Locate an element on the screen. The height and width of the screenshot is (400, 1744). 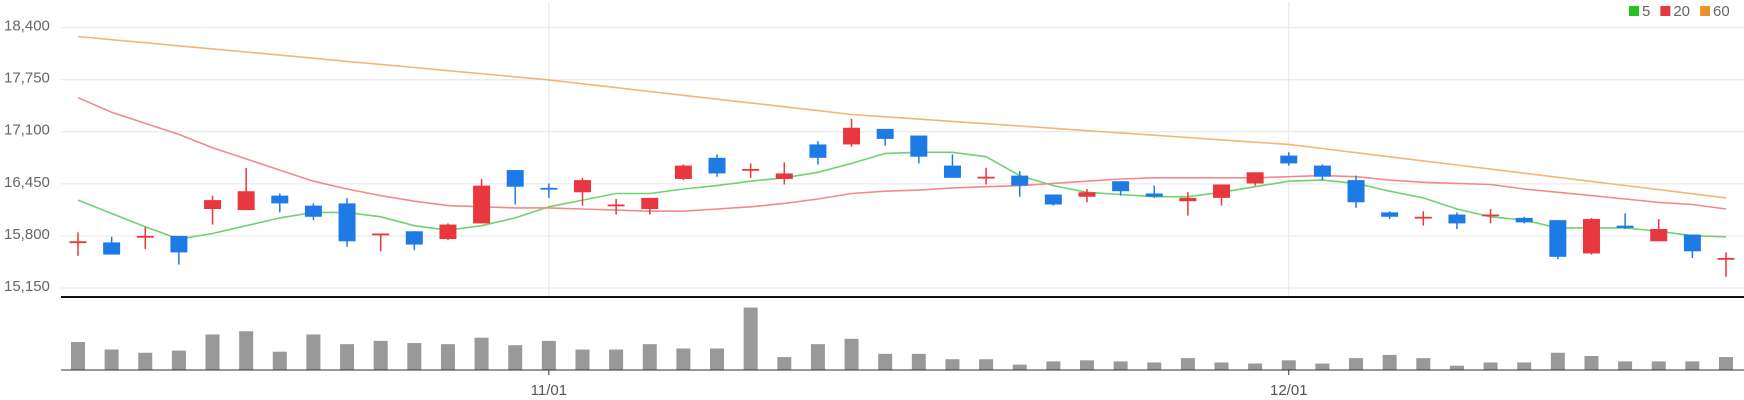
y-tick-label: 17,750 is located at coordinates (27, 78).